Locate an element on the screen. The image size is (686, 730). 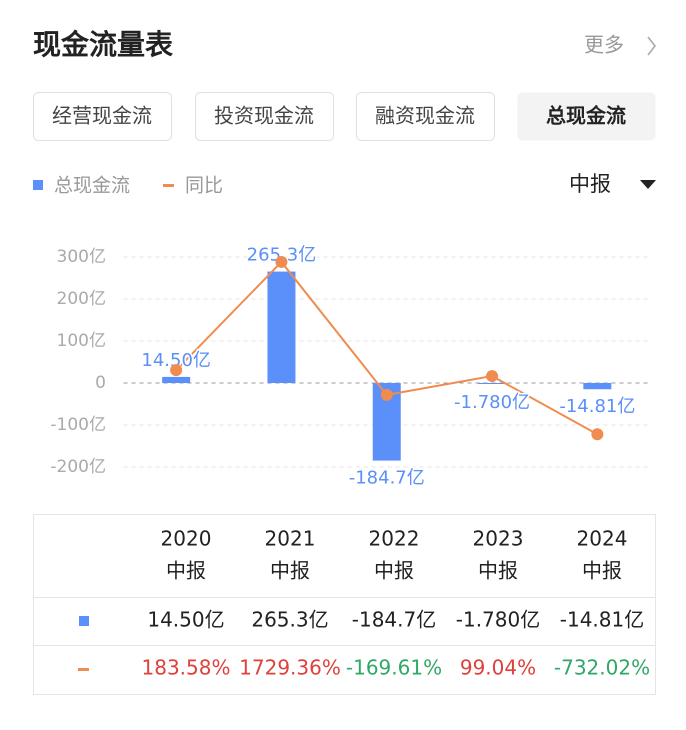
cell-cashflow: -1.780亿 is located at coordinates (498, 620).